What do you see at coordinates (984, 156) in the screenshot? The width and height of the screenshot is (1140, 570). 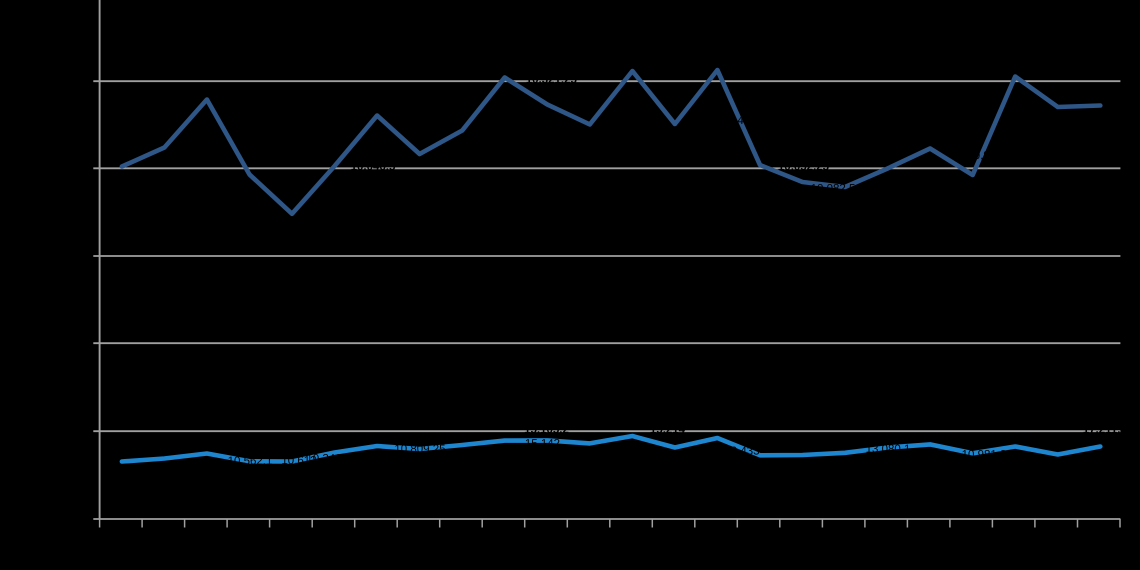 I see `svg-text: 10,951` at bounding box center [984, 156].